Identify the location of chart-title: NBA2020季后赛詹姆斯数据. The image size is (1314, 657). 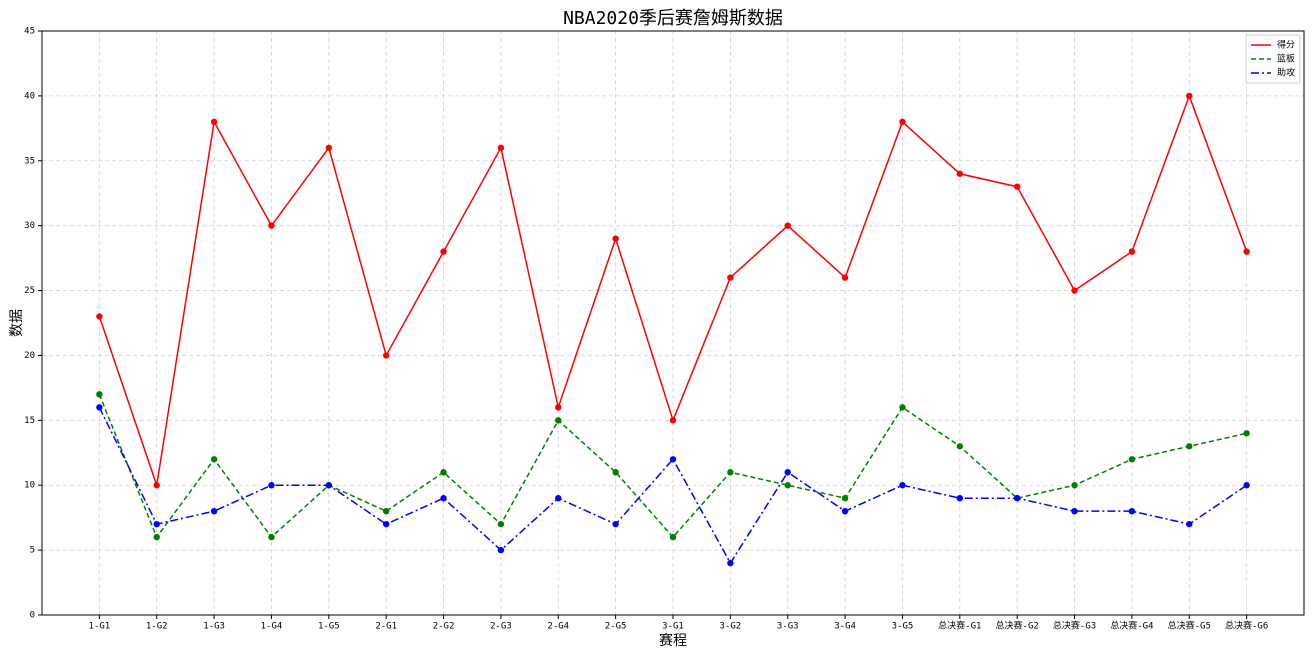
(673, 18).